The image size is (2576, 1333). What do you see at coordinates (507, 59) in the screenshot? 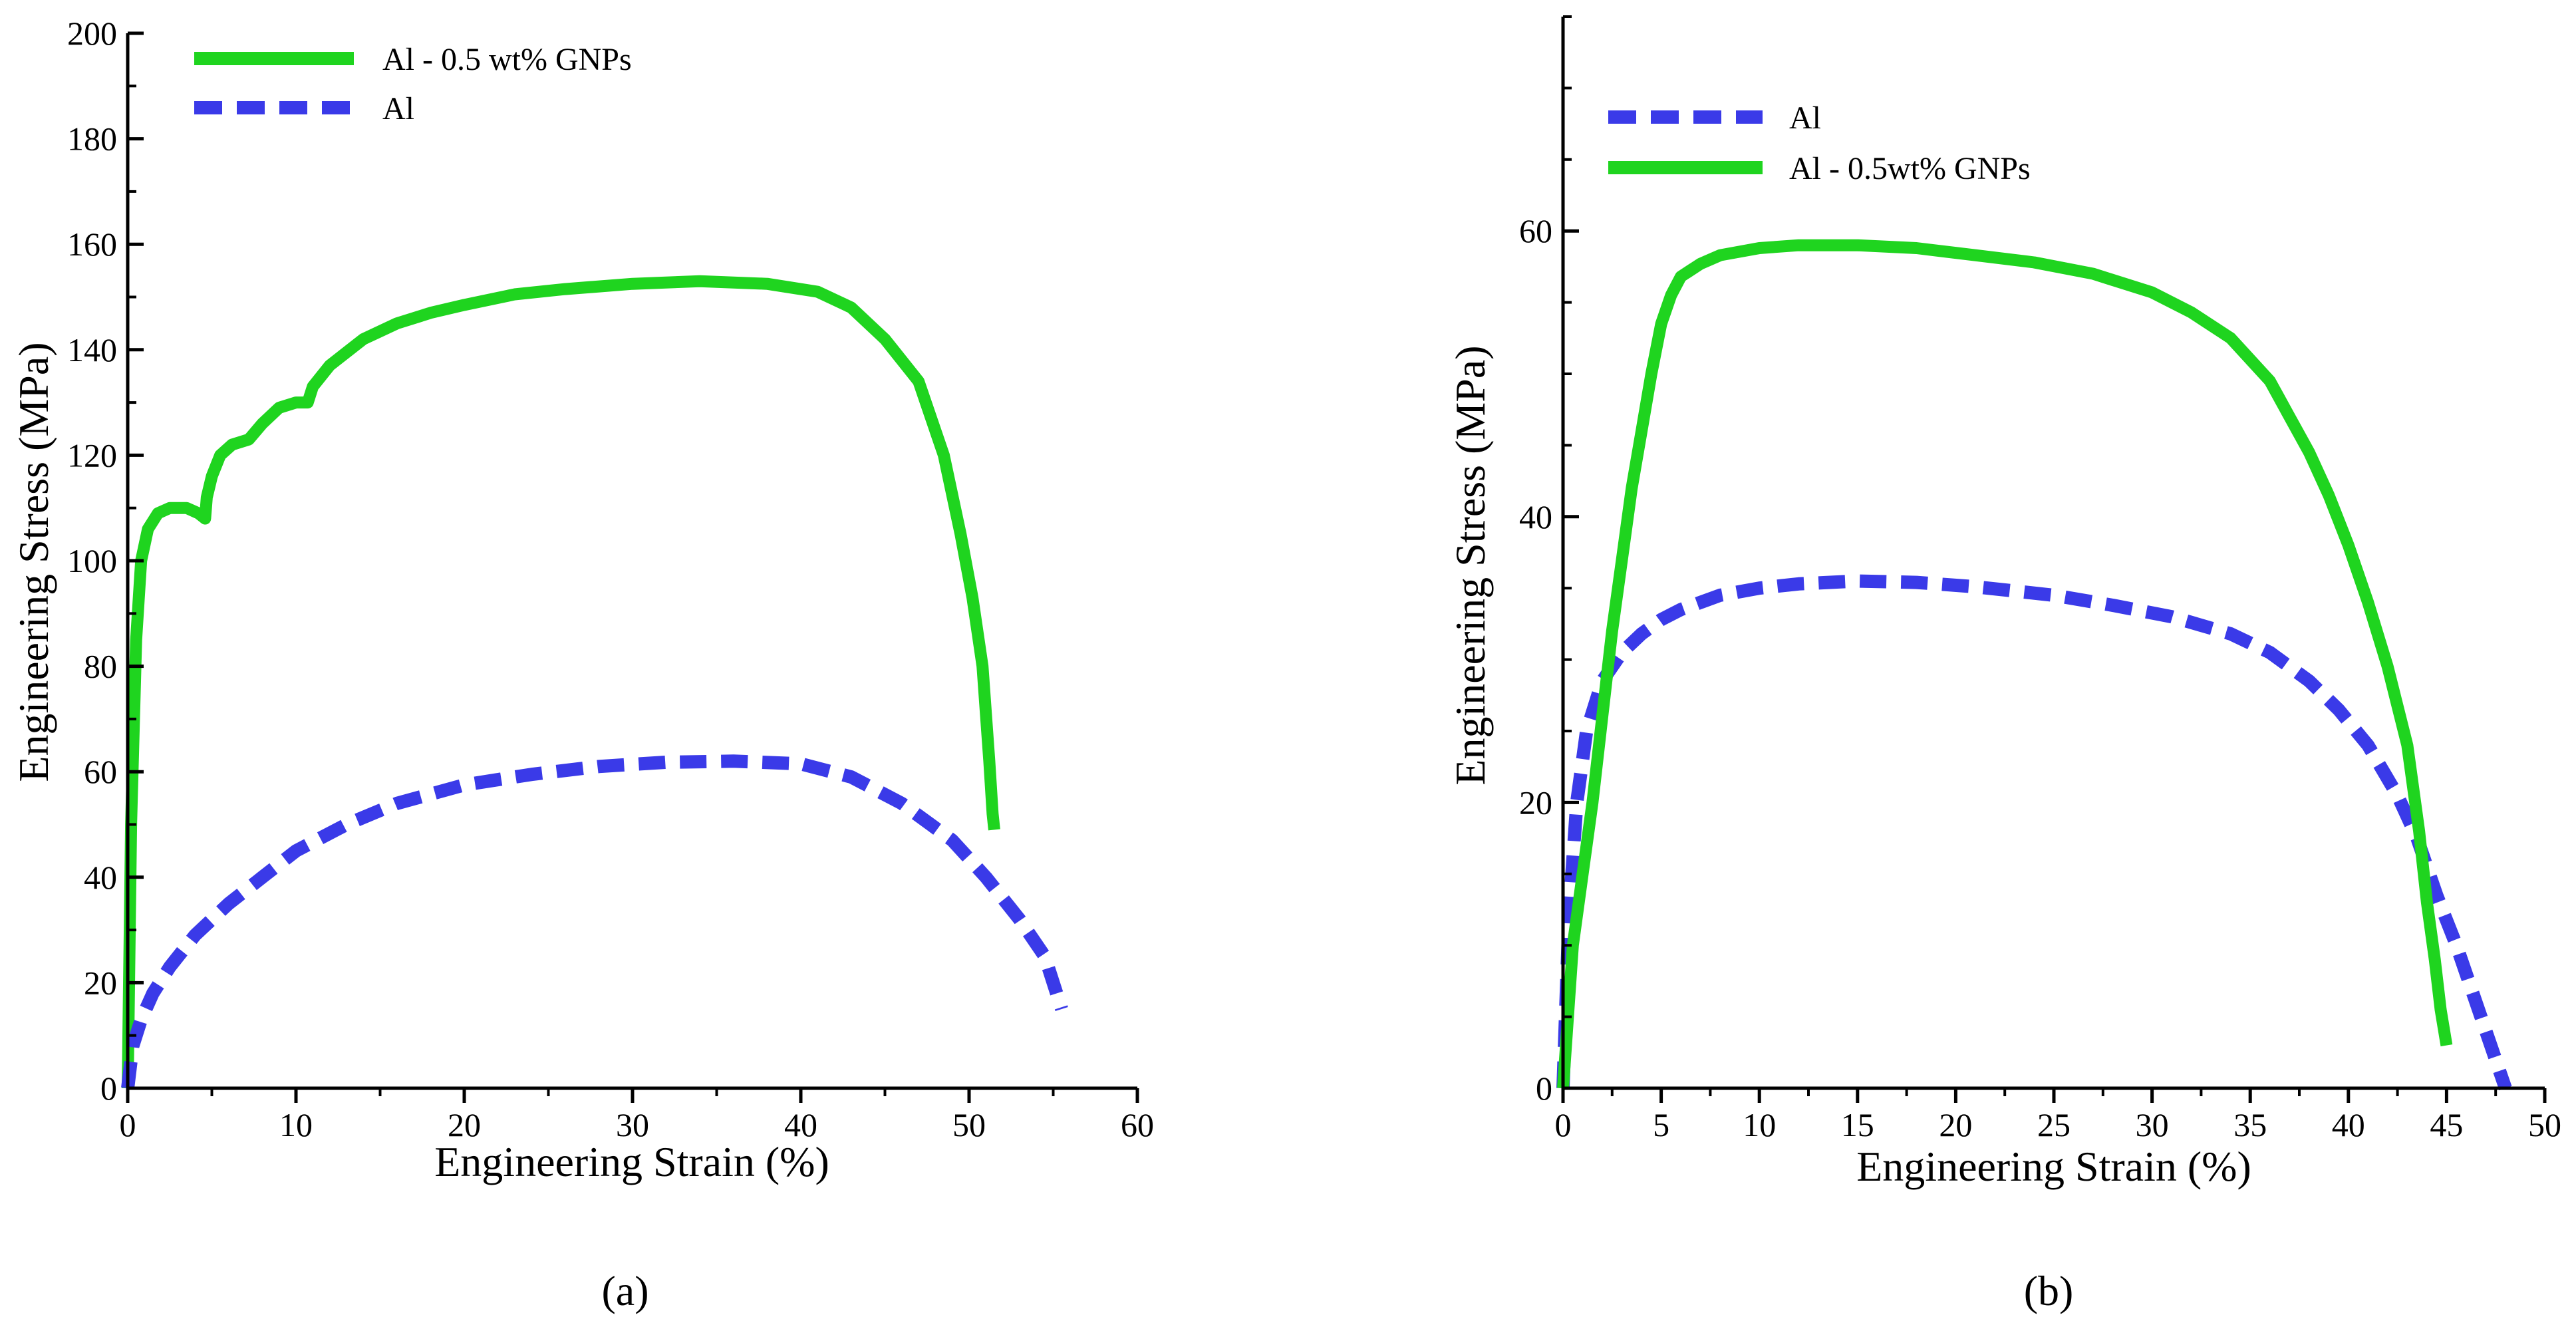
I see `panel-a-legend-label-gnp: Al - 0.5 wt% GNPs` at bounding box center [507, 59].